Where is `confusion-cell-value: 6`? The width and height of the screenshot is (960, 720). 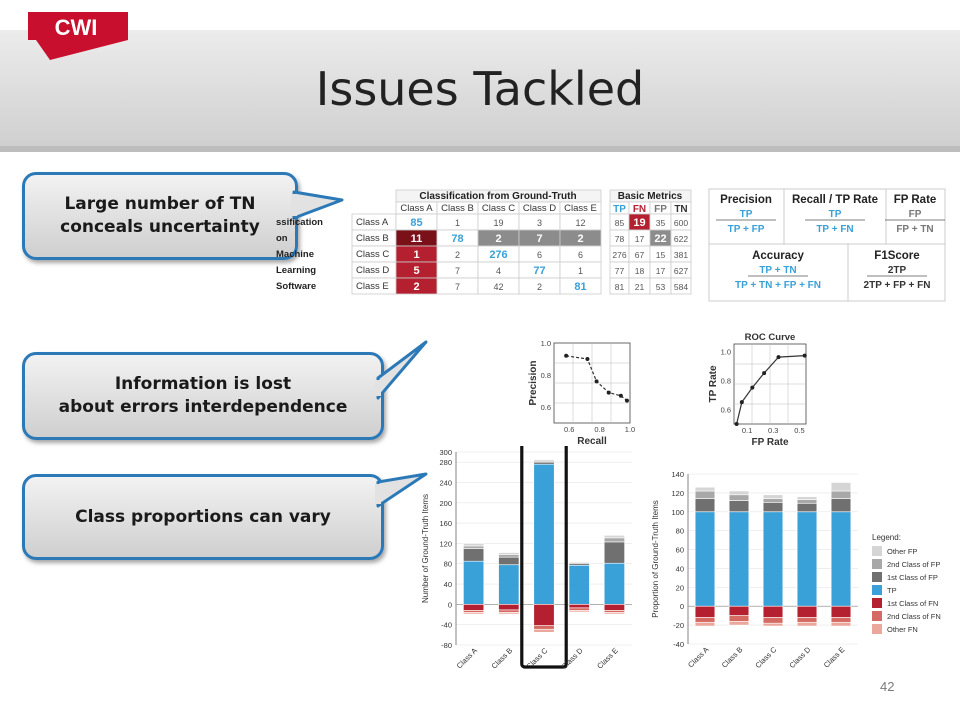 confusion-cell-value: 6 is located at coordinates (580, 255).